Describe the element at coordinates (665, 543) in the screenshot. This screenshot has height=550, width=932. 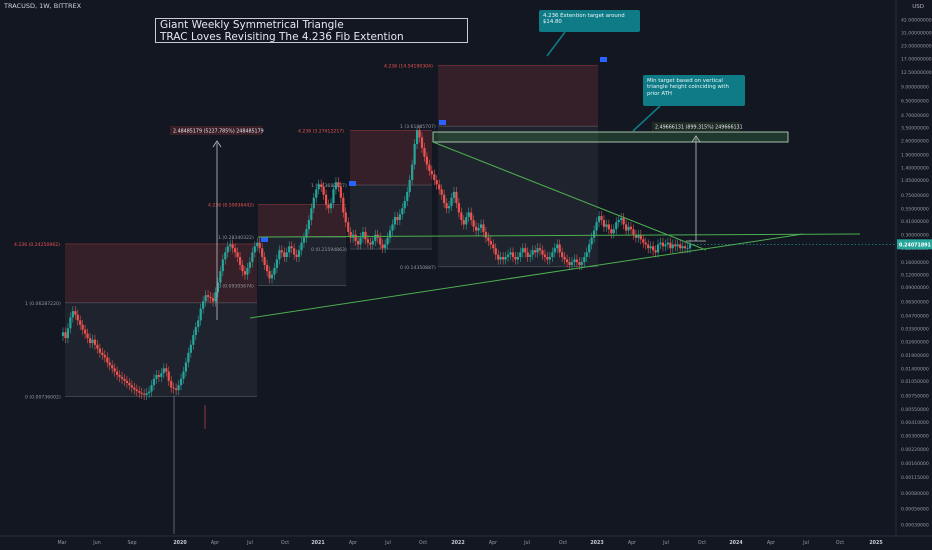
I see `time-tick-label: Jul` at that location.